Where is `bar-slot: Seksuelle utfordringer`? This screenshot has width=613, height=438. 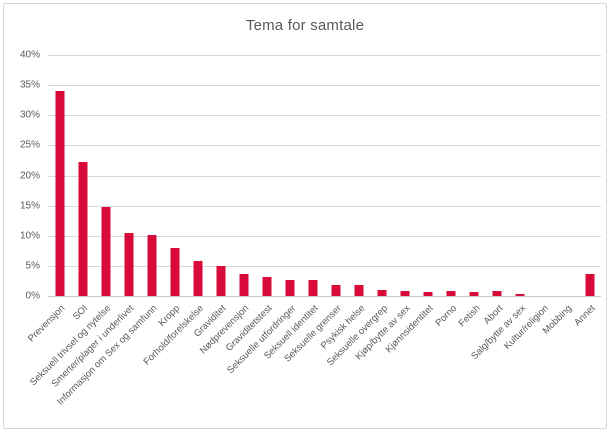
bar-slot: Seksuelle utfordringer is located at coordinates (263, 215).